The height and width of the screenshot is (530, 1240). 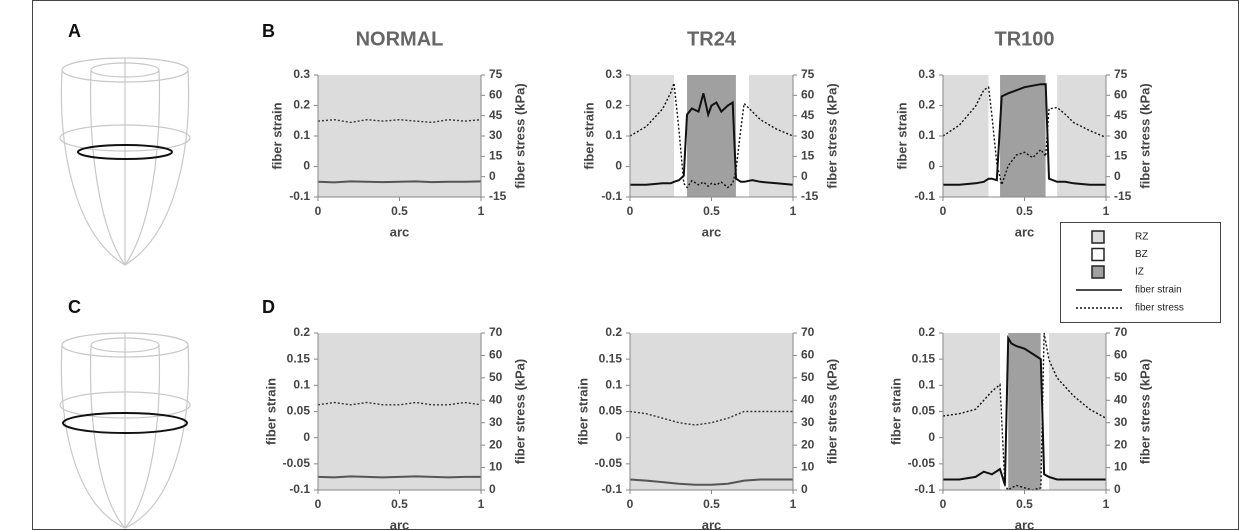 What do you see at coordinates (808, 399) in the screenshot?
I see `y2-tick-label: 40` at bounding box center [808, 399].